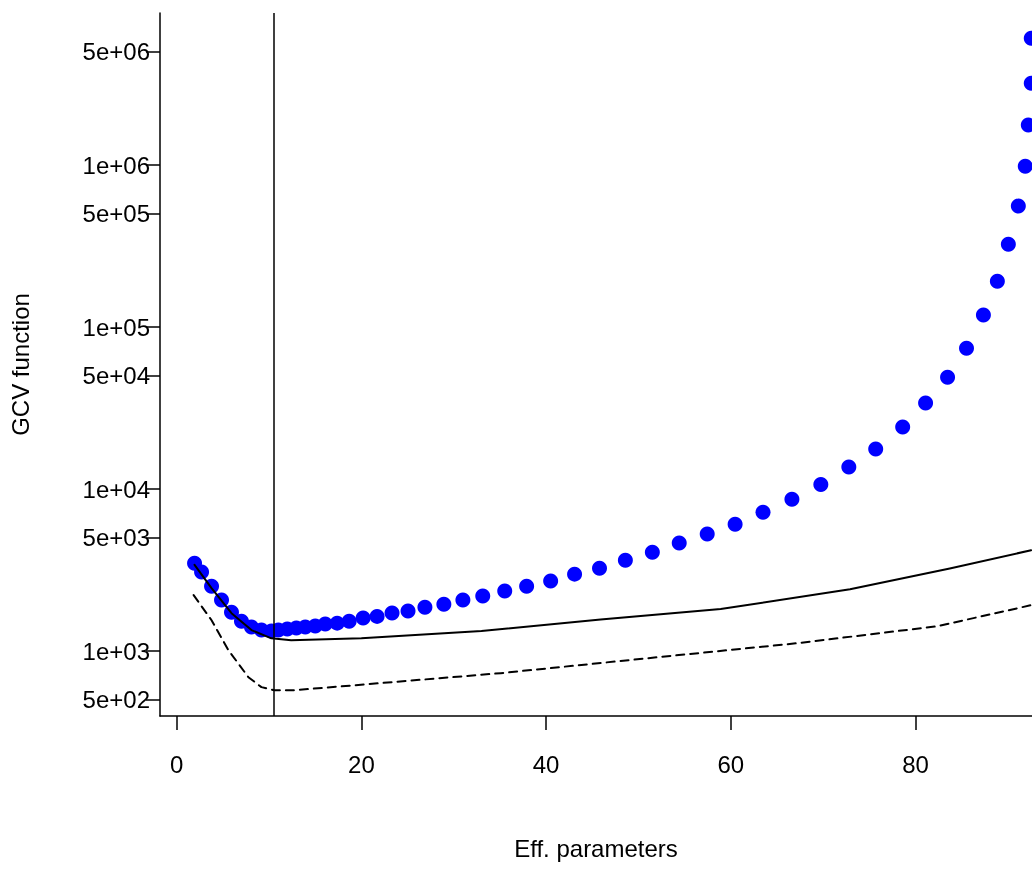 The width and height of the screenshot is (1032, 869). Describe the element at coordinates (116, 489) in the screenshot. I see `y-tick-label: 1e+04` at that location.